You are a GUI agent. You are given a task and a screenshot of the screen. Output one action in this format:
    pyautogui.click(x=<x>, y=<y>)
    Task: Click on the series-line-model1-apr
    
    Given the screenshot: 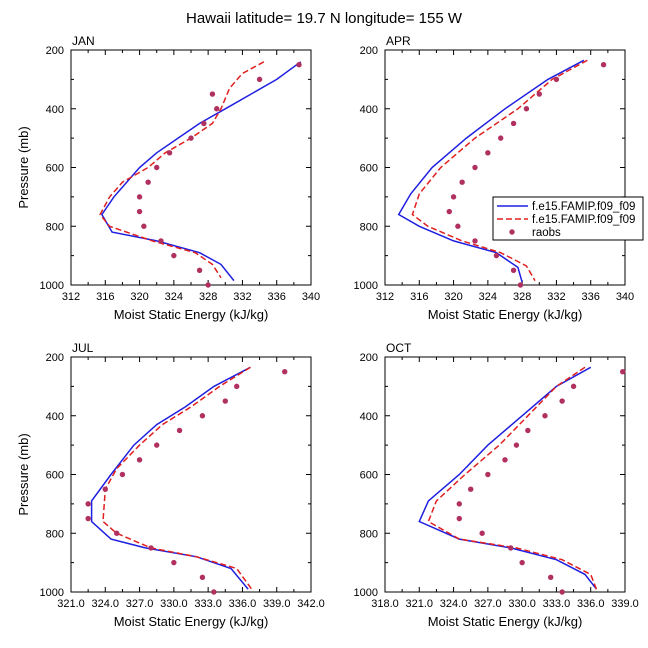 What is the action you would take?
    pyautogui.click(x=491, y=171)
    